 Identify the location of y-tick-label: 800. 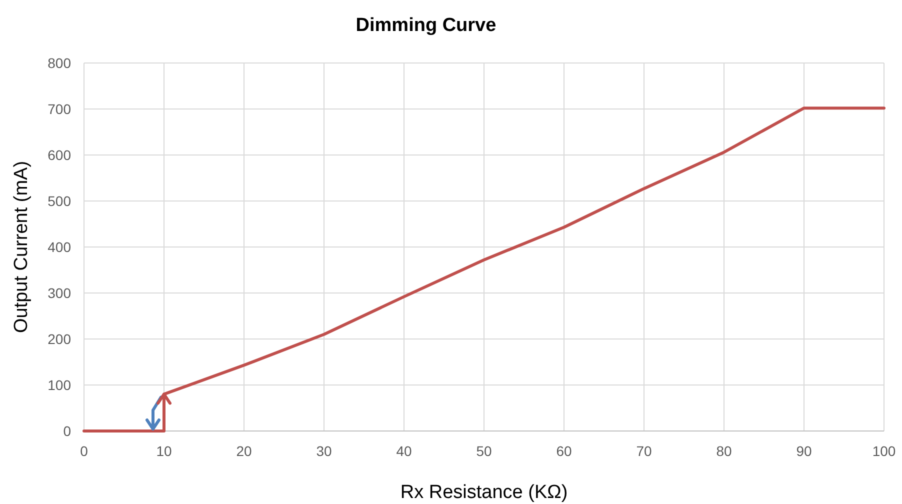
(60, 63).